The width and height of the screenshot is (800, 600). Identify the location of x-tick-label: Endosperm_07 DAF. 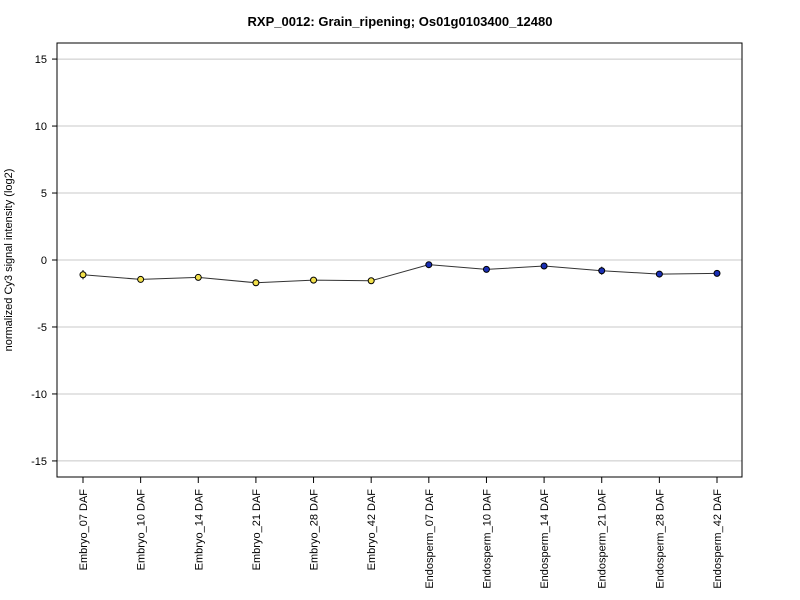
(430, 539).